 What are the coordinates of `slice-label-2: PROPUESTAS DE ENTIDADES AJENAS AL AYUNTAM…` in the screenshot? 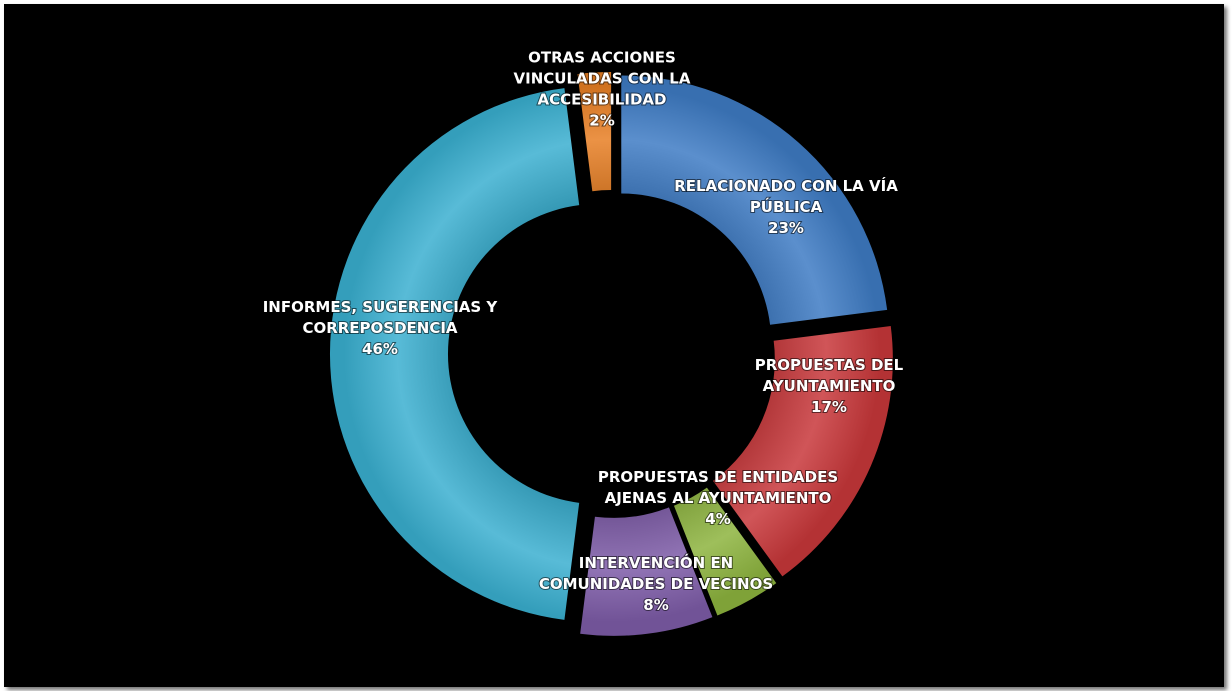 It's located at (718, 498).